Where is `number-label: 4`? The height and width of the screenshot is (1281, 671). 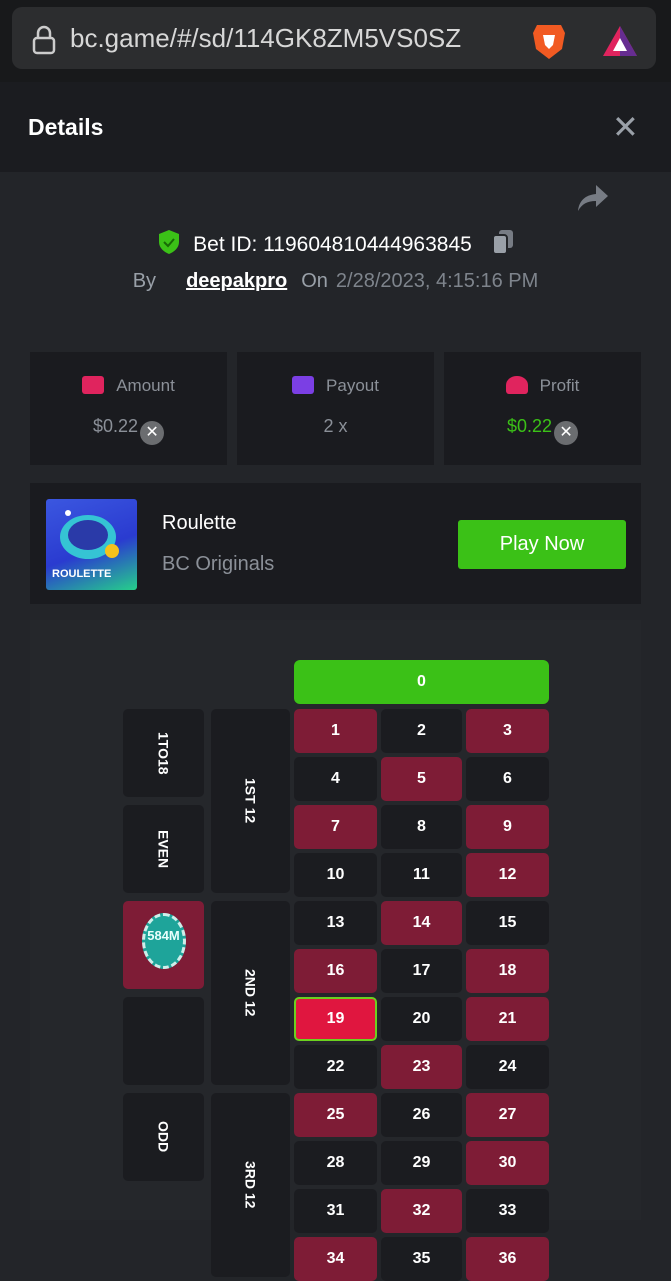 number-label: 4 is located at coordinates (335, 778).